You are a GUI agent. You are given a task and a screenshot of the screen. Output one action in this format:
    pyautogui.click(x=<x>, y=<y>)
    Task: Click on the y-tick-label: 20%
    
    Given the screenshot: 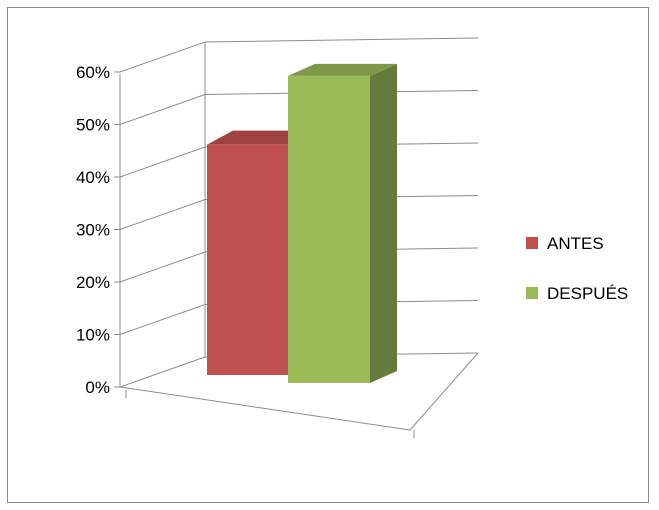 What is the action you would take?
    pyautogui.click(x=93, y=282)
    